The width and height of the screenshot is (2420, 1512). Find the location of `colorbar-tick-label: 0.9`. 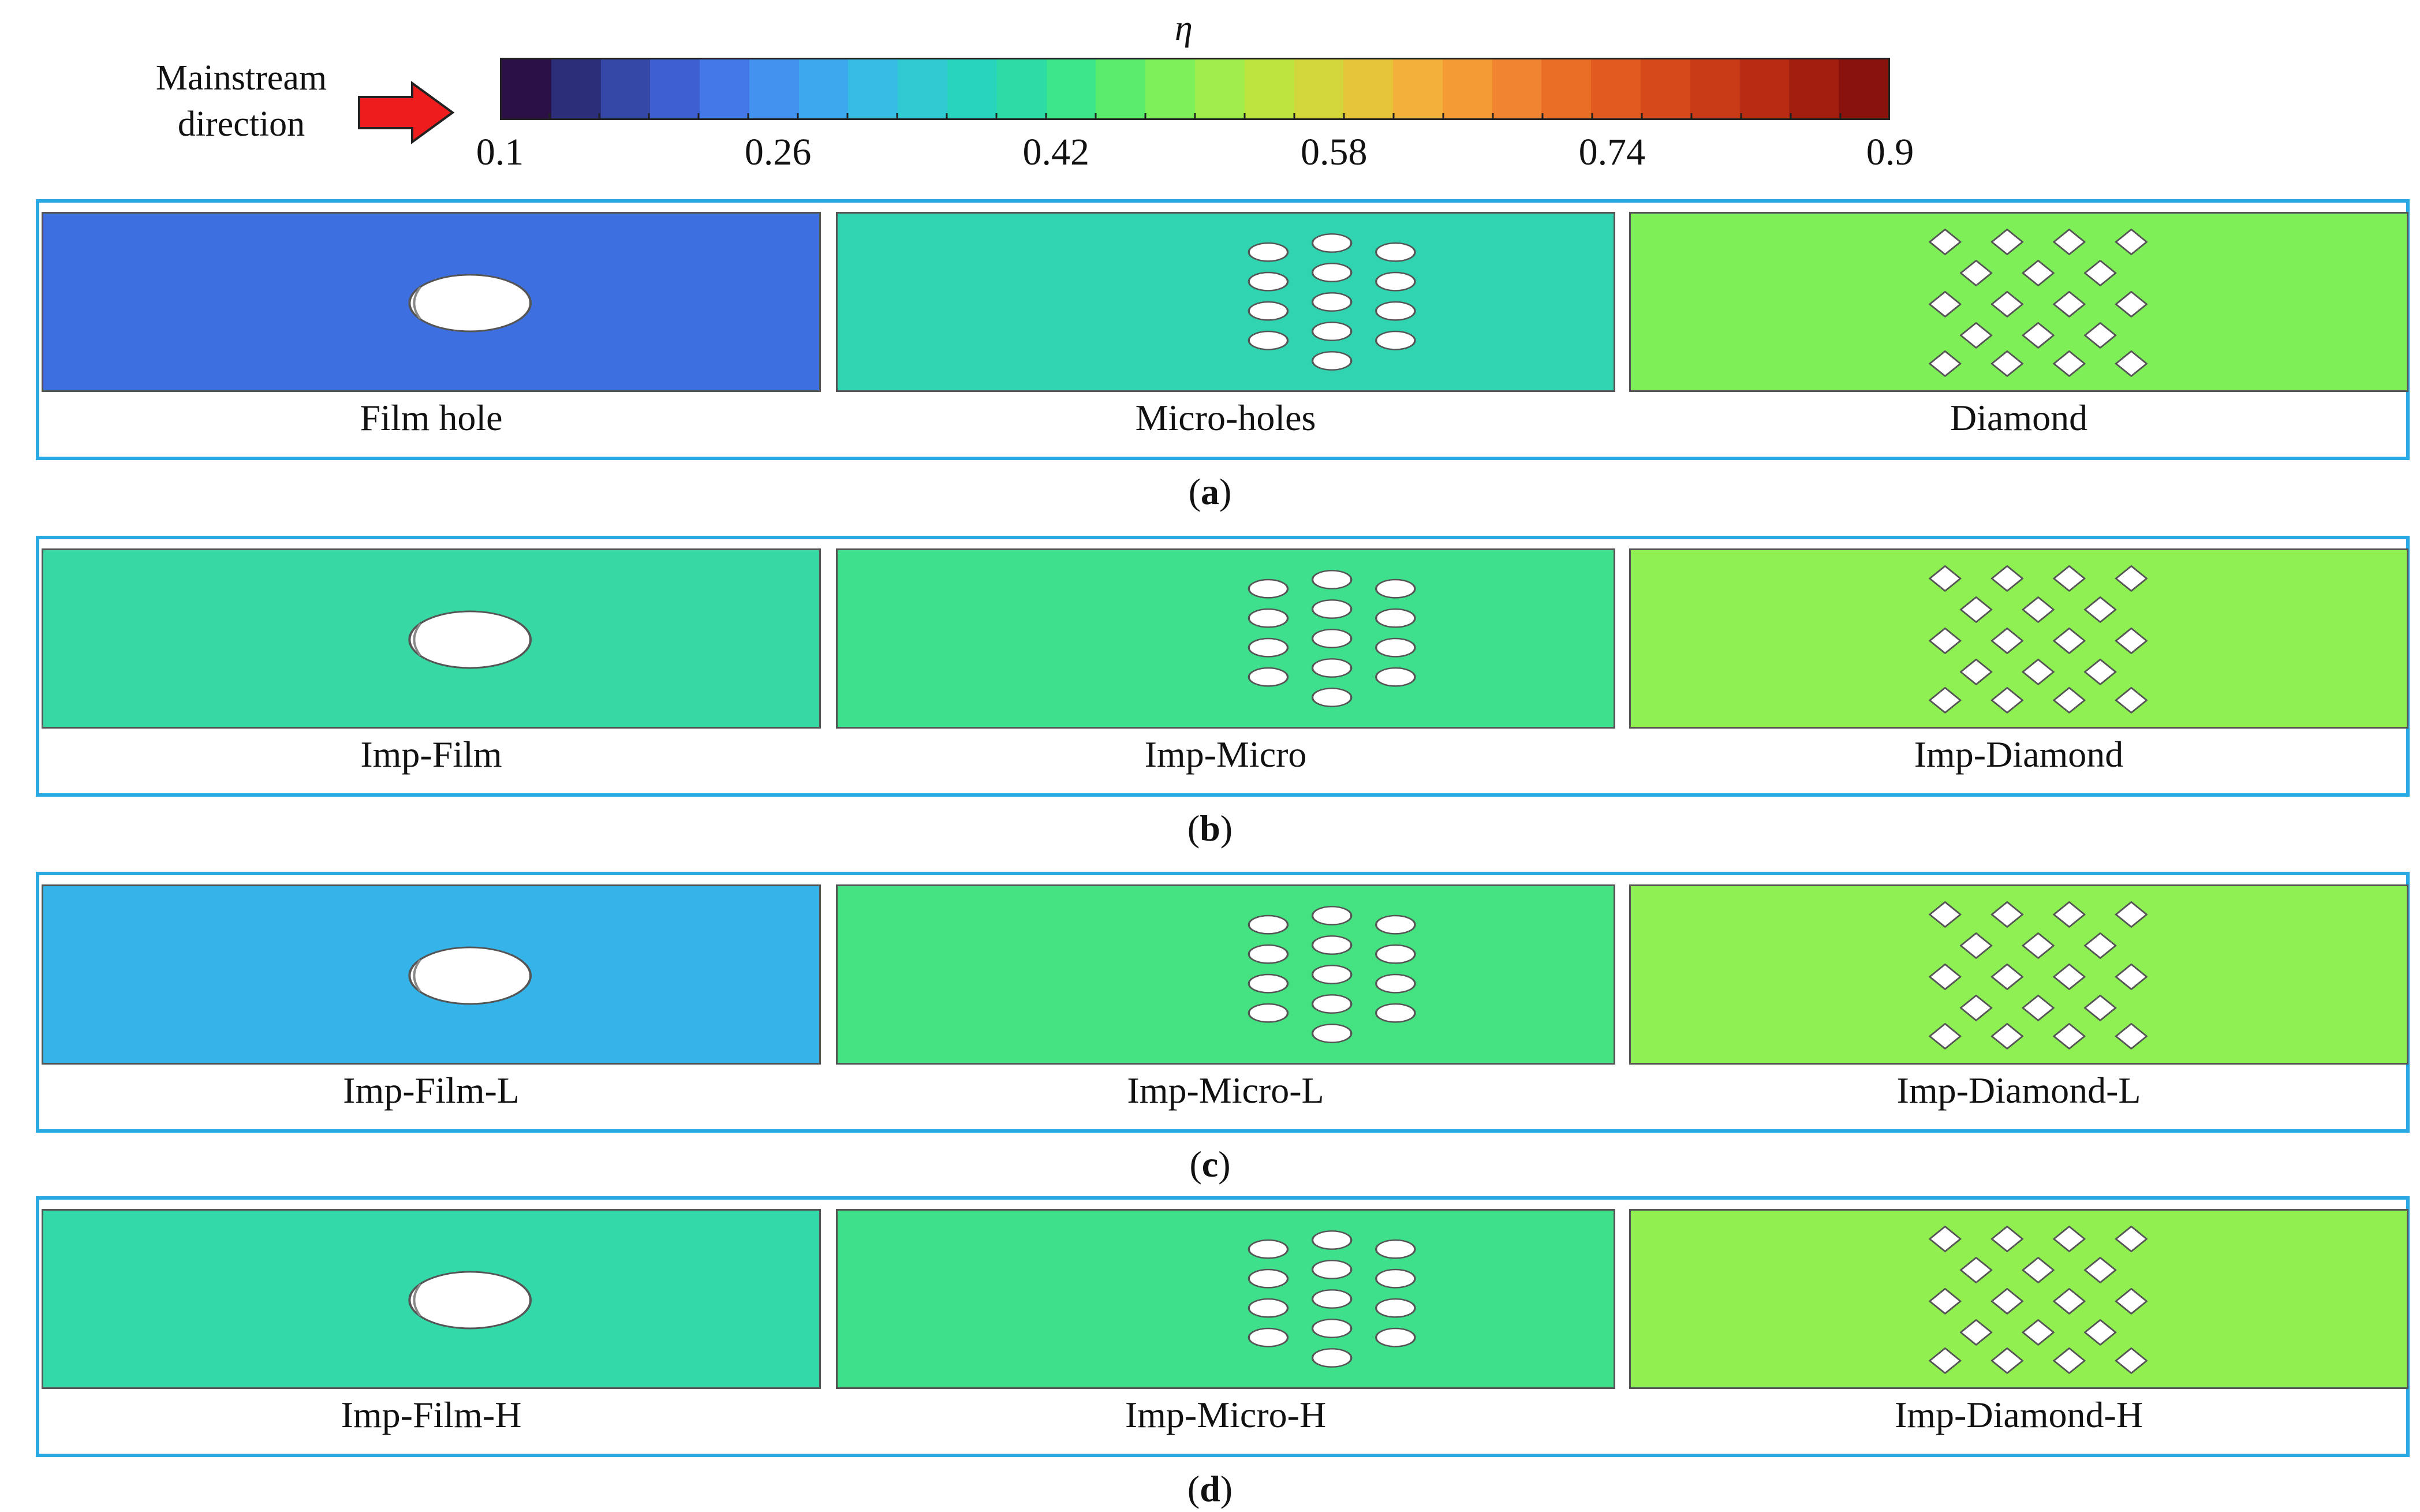

colorbar-tick-label: 0.9 is located at coordinates (1890, 152).